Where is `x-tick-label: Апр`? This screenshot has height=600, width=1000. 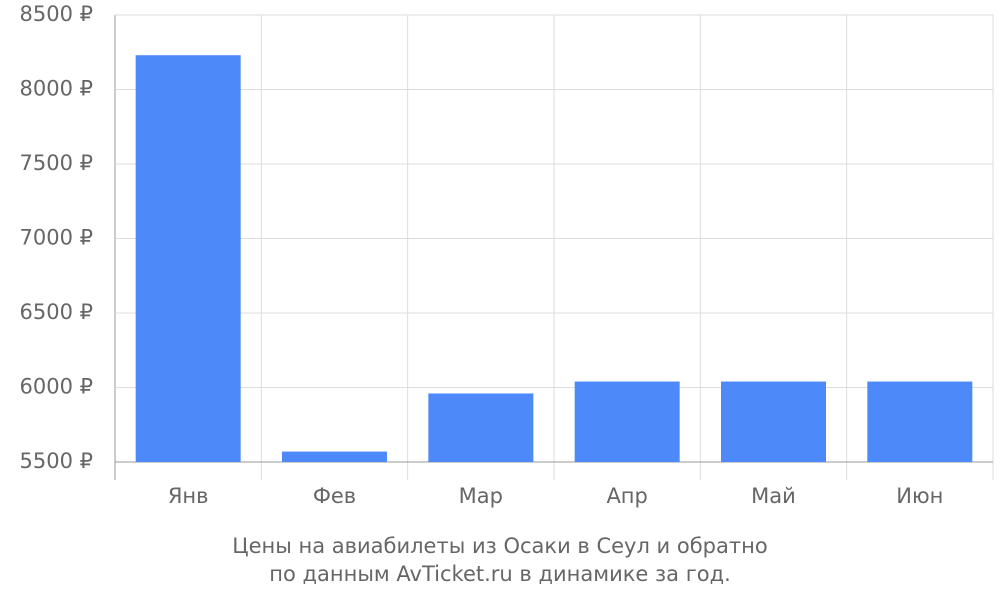
x-tick-label: Апр is located at coordinates (626, 496).